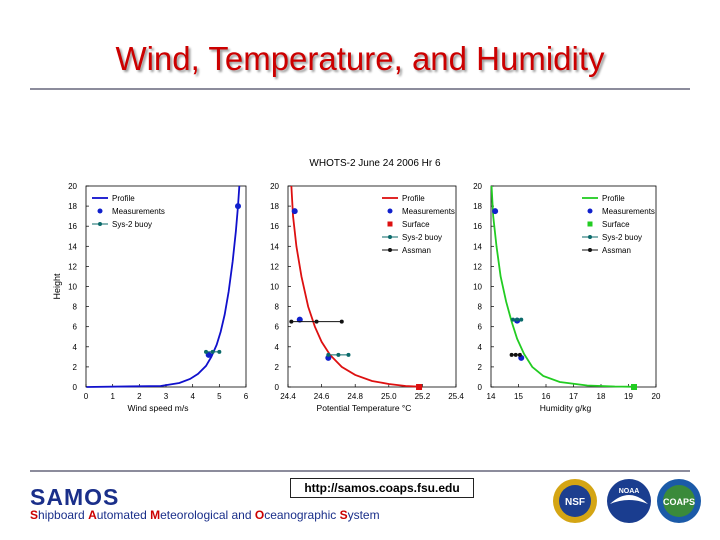 The height and width of the screenshot is (540, 720). What do you see at coordinates (355, 396) in the screenshot?
I see `x-tick-label: 24.8` at bounding box center [355, 396].